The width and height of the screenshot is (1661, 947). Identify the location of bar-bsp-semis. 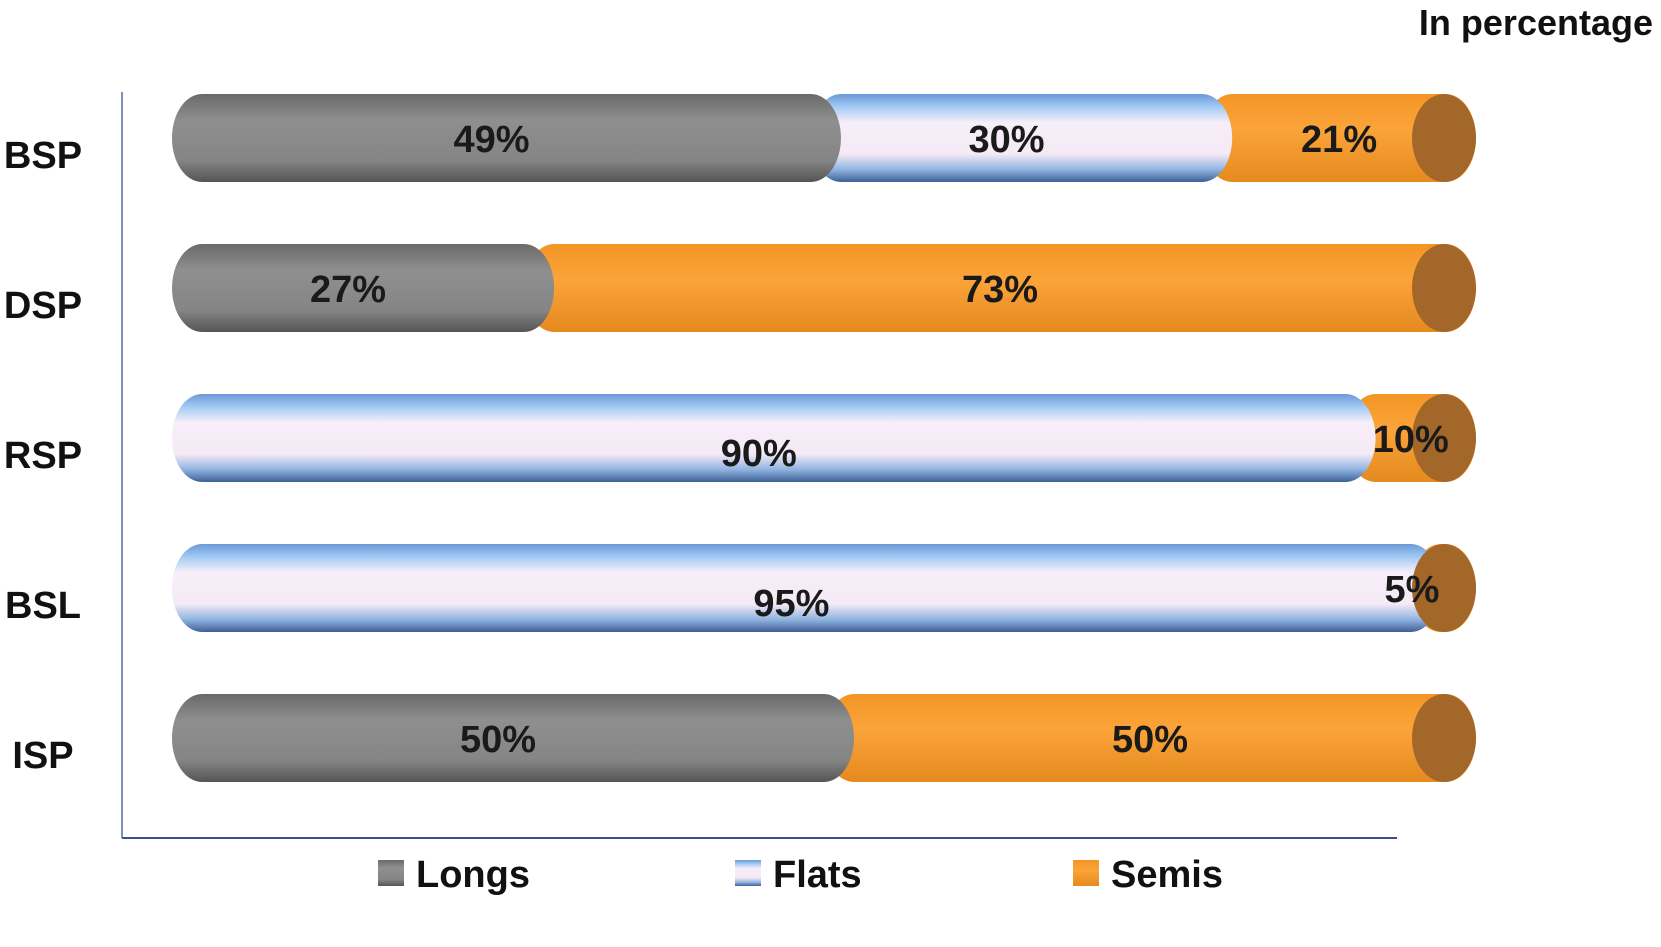
(1339, 138).